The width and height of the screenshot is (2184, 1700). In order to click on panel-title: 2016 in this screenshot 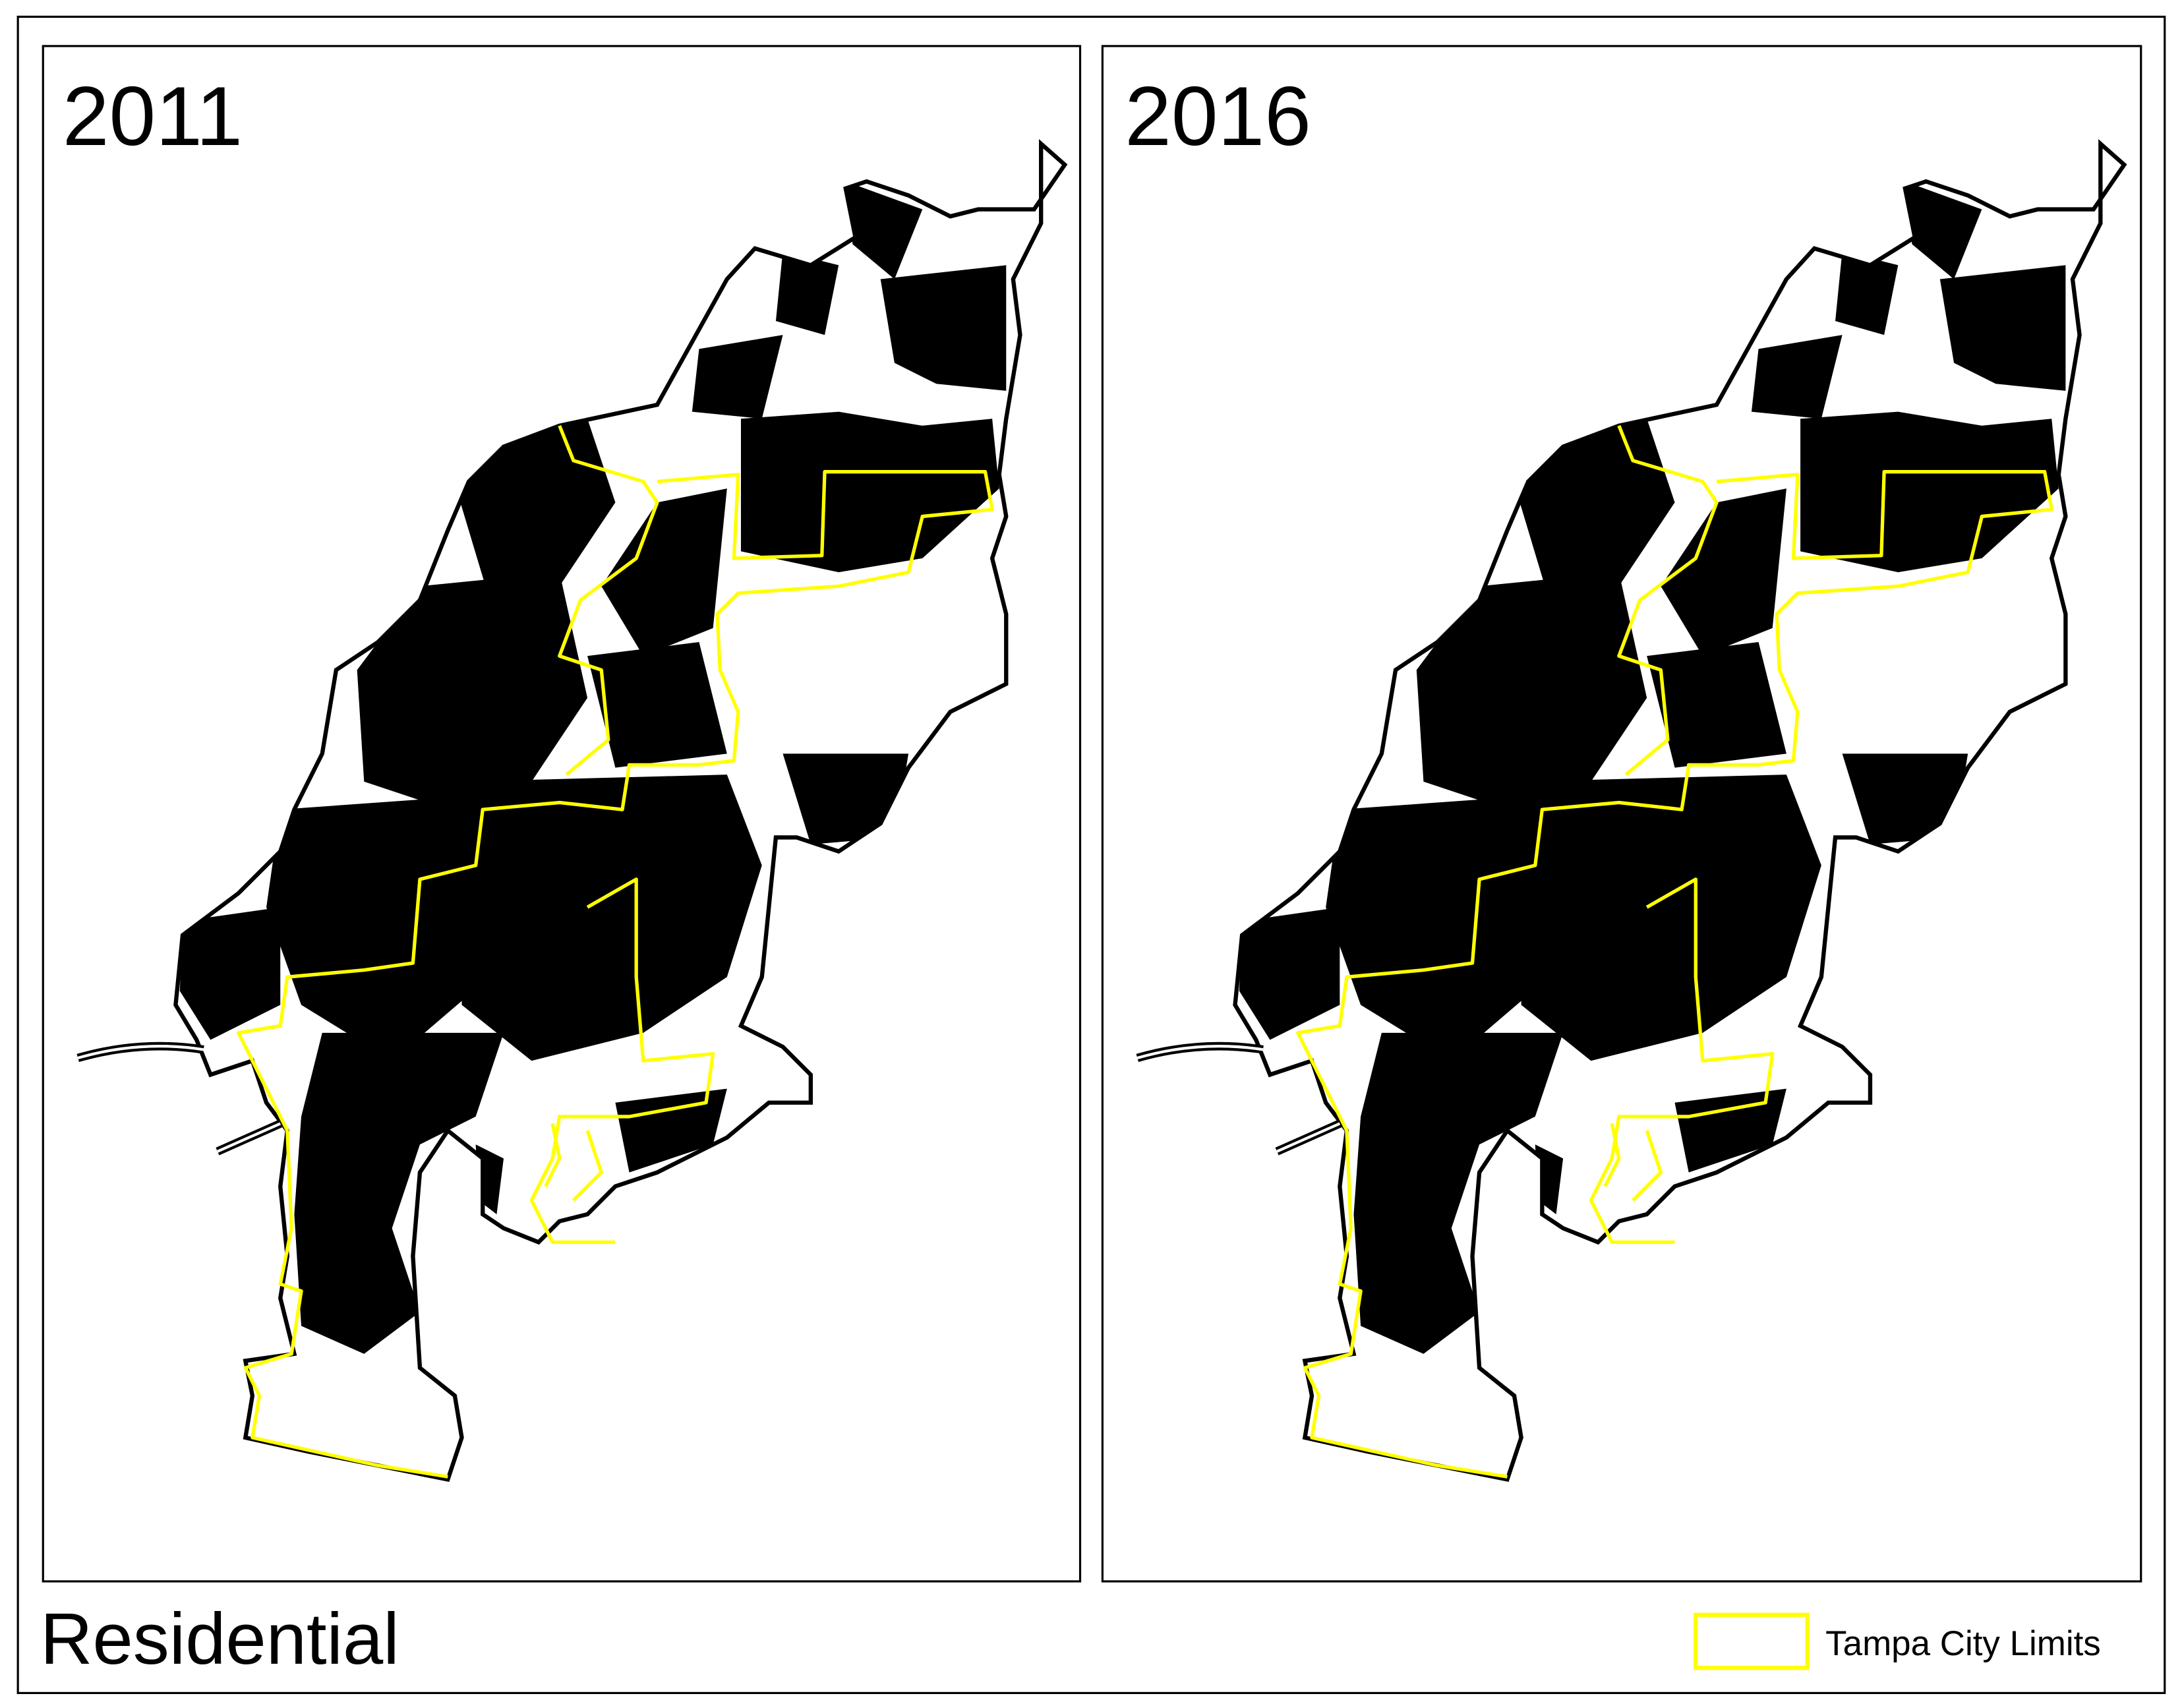, I will do `click(1218, 116)`.